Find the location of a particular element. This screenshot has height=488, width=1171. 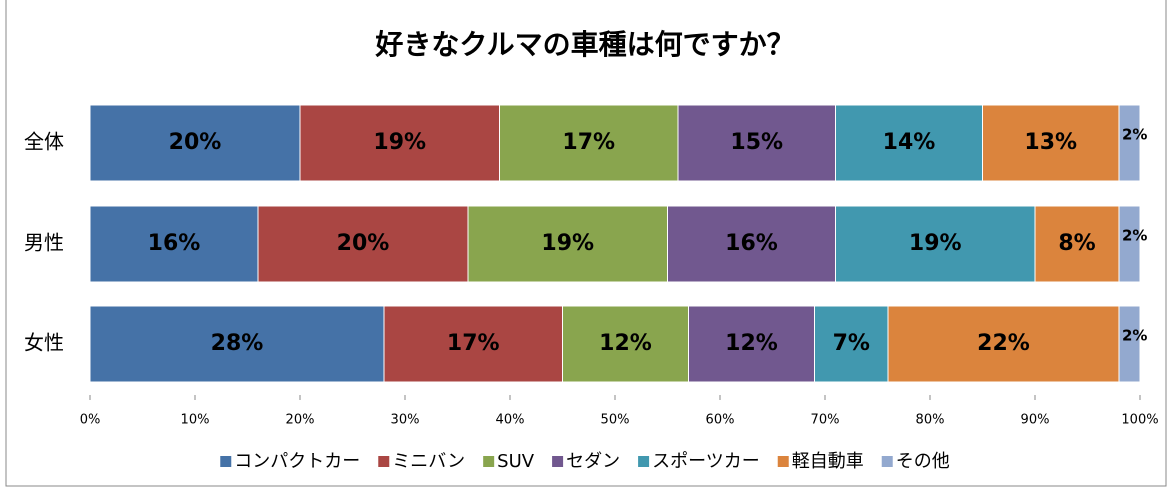

x-tick-label: 0% is located at coordinates (90, 420).